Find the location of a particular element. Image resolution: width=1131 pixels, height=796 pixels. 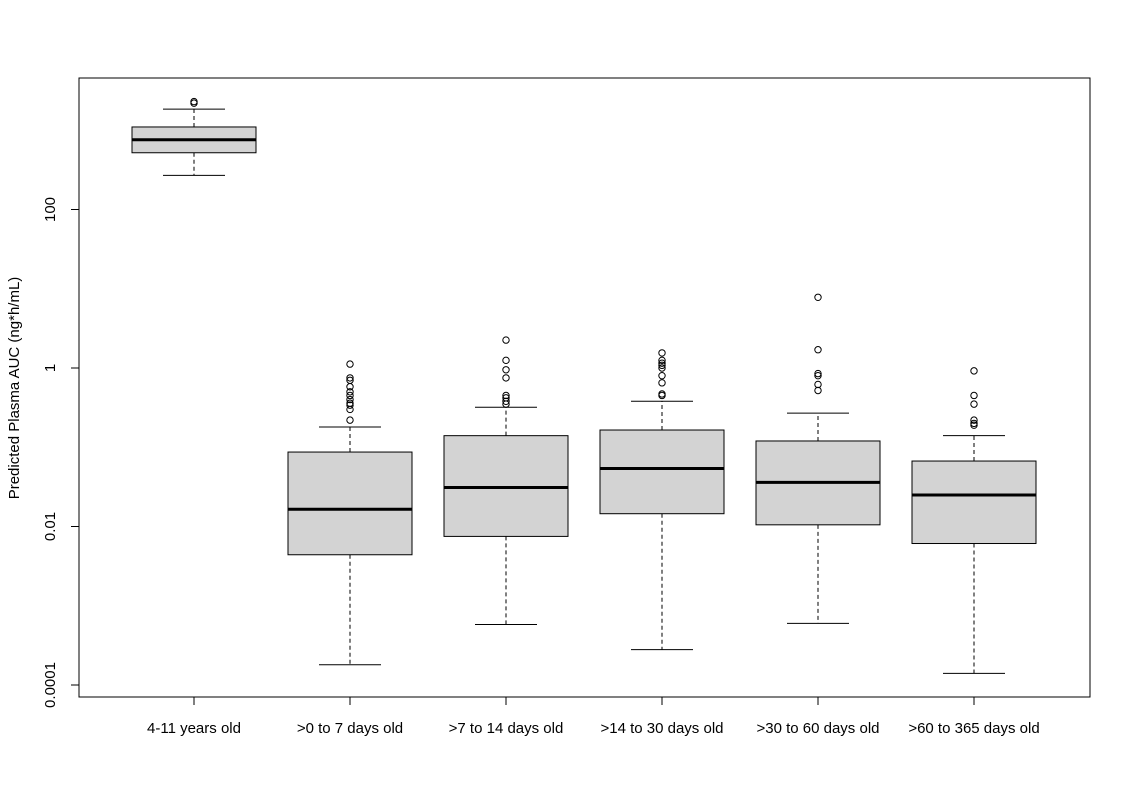

x-tick-label: >60 to 365 days old is located at coordinates (973, 728).